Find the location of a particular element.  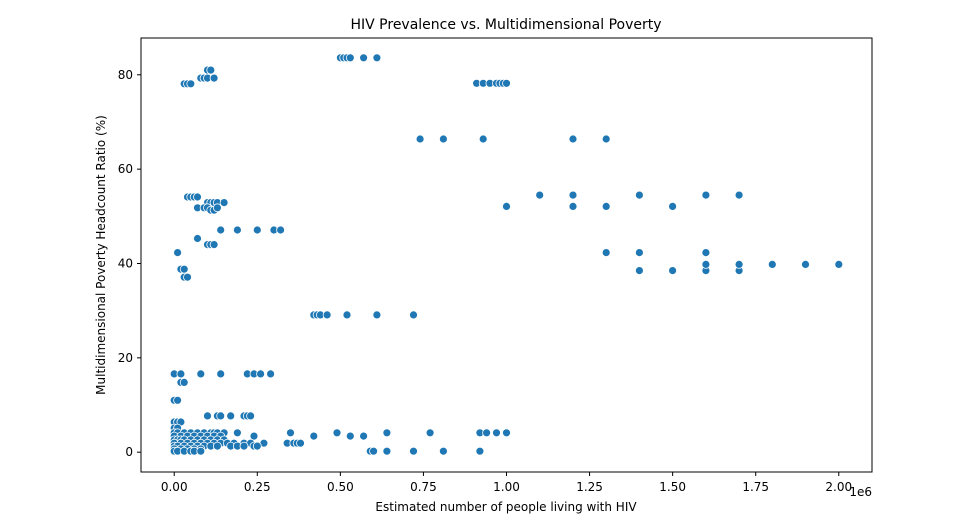

y-axis-ticks: 0 20 40 60 80 is located at coordinates (129, 263).